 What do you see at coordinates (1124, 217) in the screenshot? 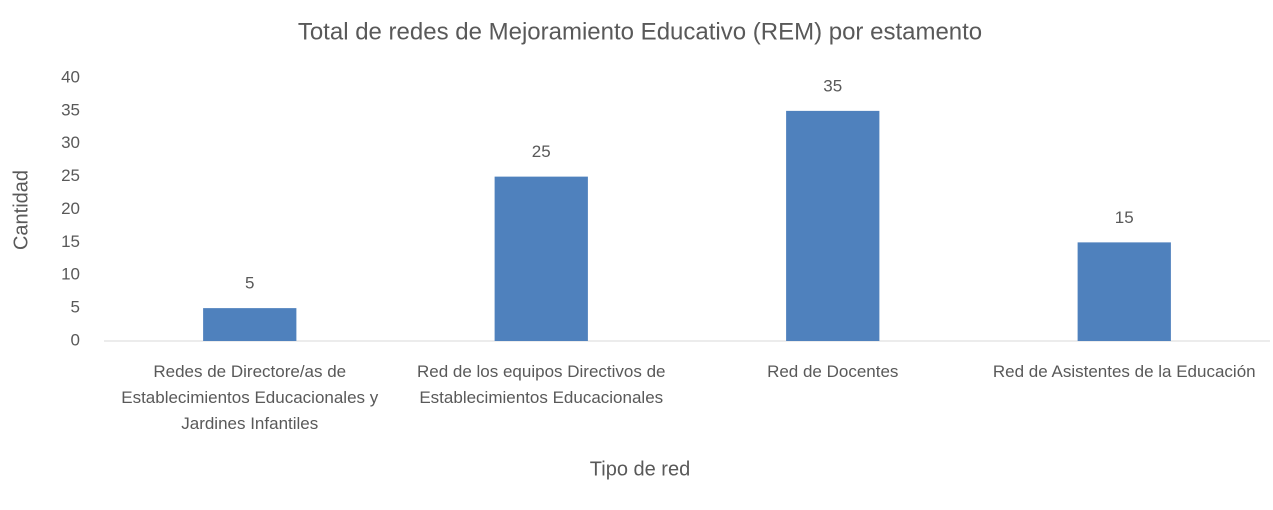
I see `data-label: 15` at bounding box center [1124, 217].